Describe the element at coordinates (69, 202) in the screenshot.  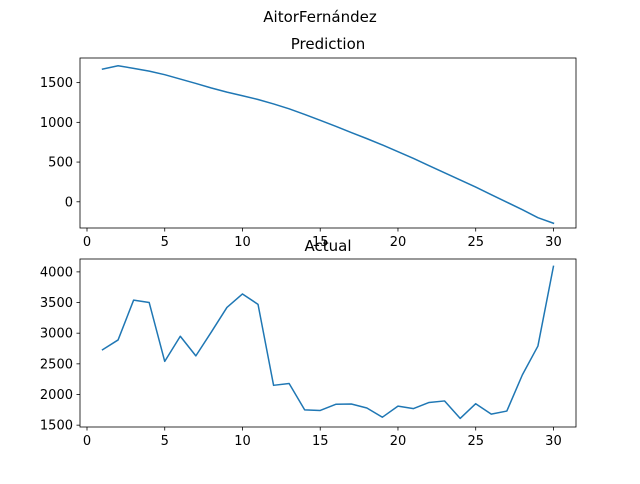
I see `y-tick-label: 0` at that location.